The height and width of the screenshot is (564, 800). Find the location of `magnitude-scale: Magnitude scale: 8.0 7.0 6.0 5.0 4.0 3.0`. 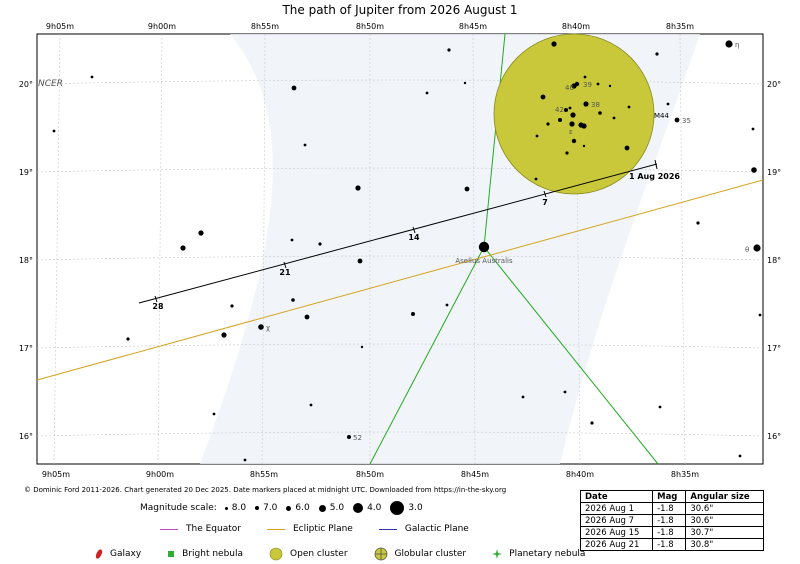

magnitude-scale: Magnitude scale: 8.0 7.0 6.0 5.0 4.0 3.0 is located at coordinates (286, 508).